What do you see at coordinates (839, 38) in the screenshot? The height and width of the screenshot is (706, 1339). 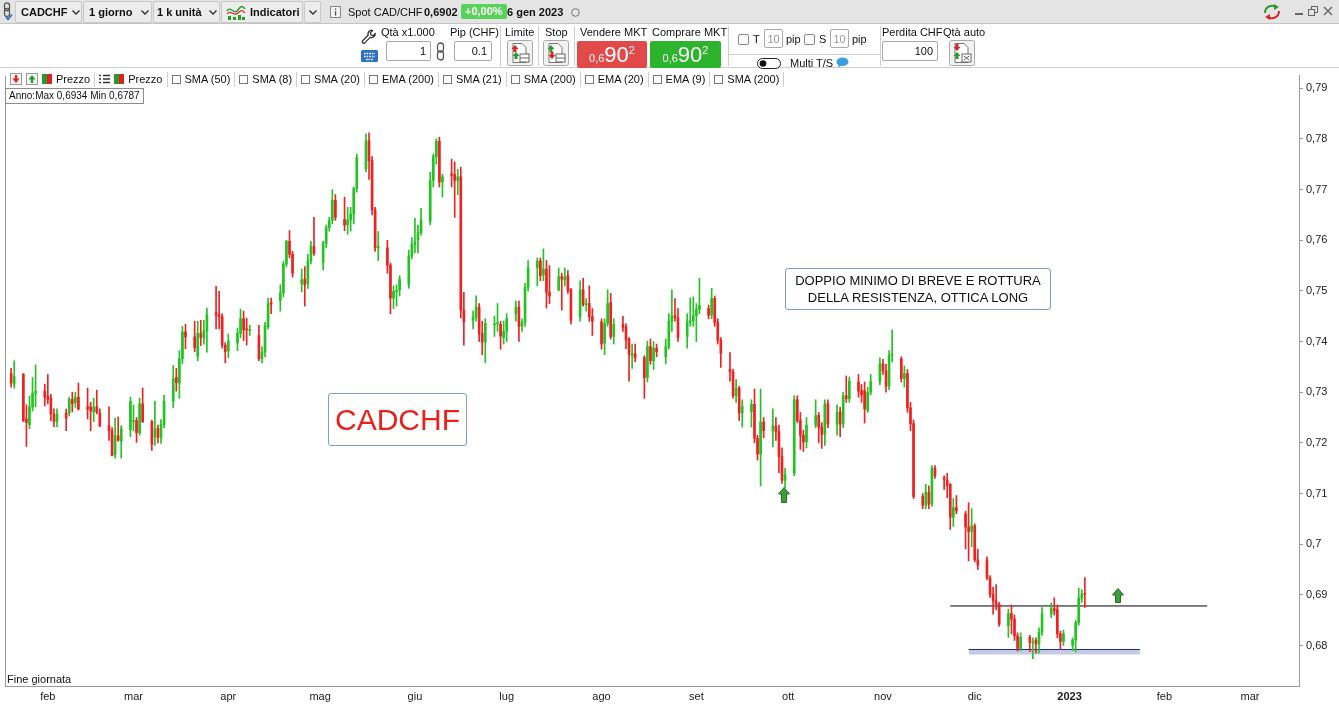 I see `input-field: 10` at bounding box center [839, 38].